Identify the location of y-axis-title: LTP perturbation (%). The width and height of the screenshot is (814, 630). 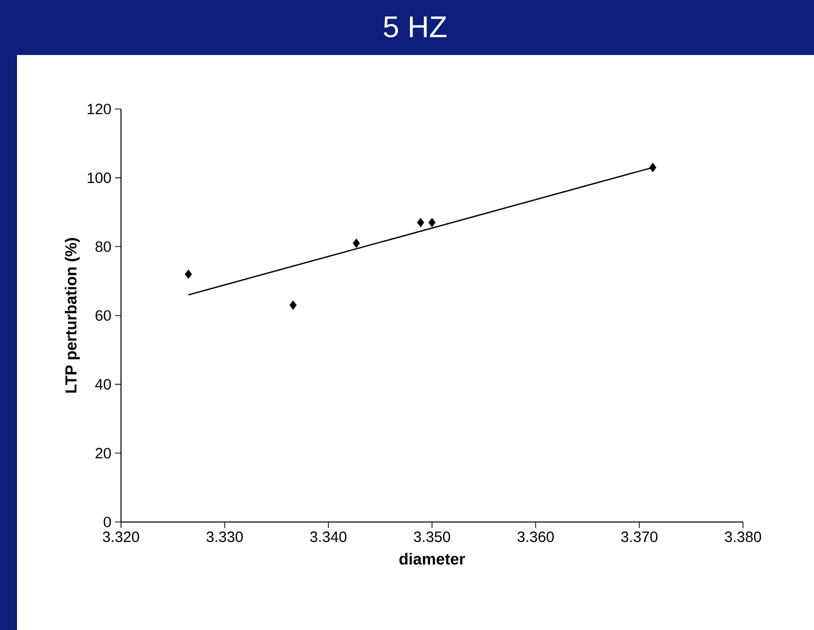
(72, 315).